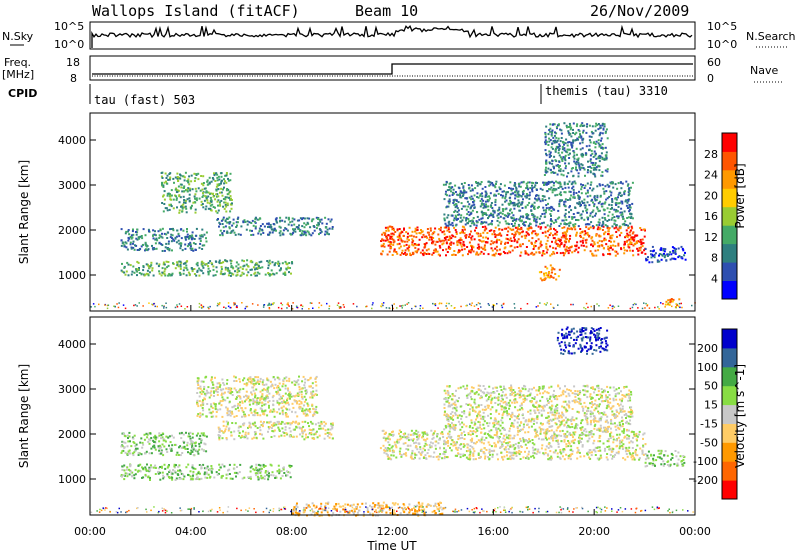 The image size is (800, 554). Describe the element at coordinates (73, 62) in the screenshot. I see `freq-tick-top: 18` at that location.